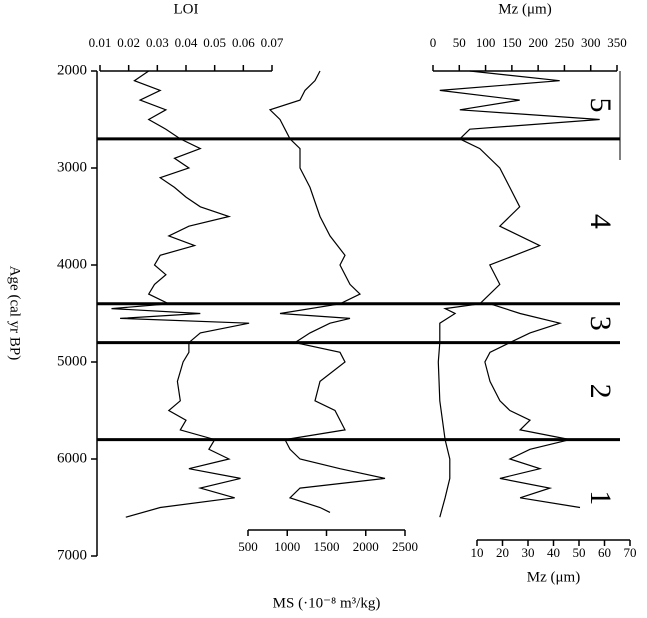 Image resolution: width=647 pixels, height=618 pixels. I want to click on y-tick-label: 7000, so click(72, 555).